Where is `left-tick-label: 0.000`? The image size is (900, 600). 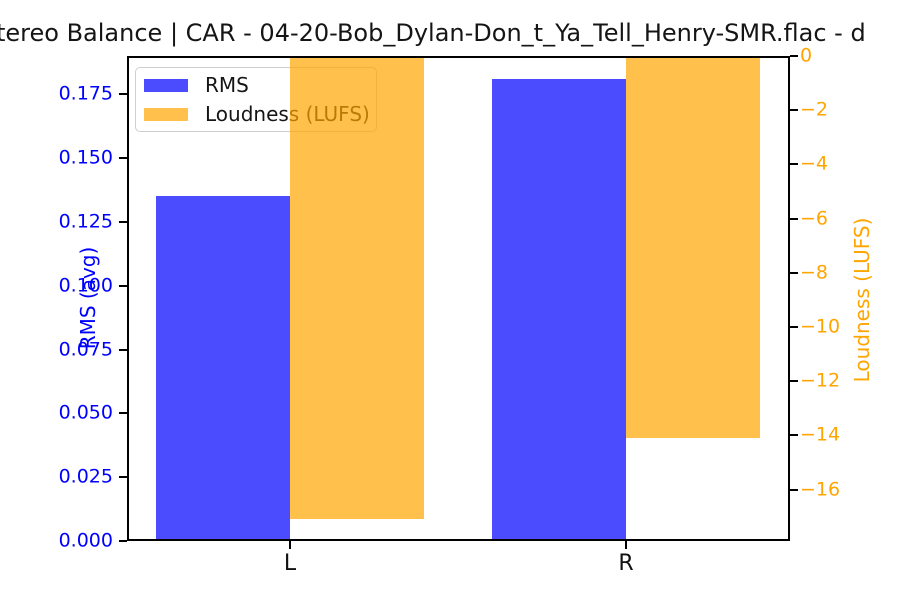 left-tick-label: 0.000 is located at coordinates (85, 540).